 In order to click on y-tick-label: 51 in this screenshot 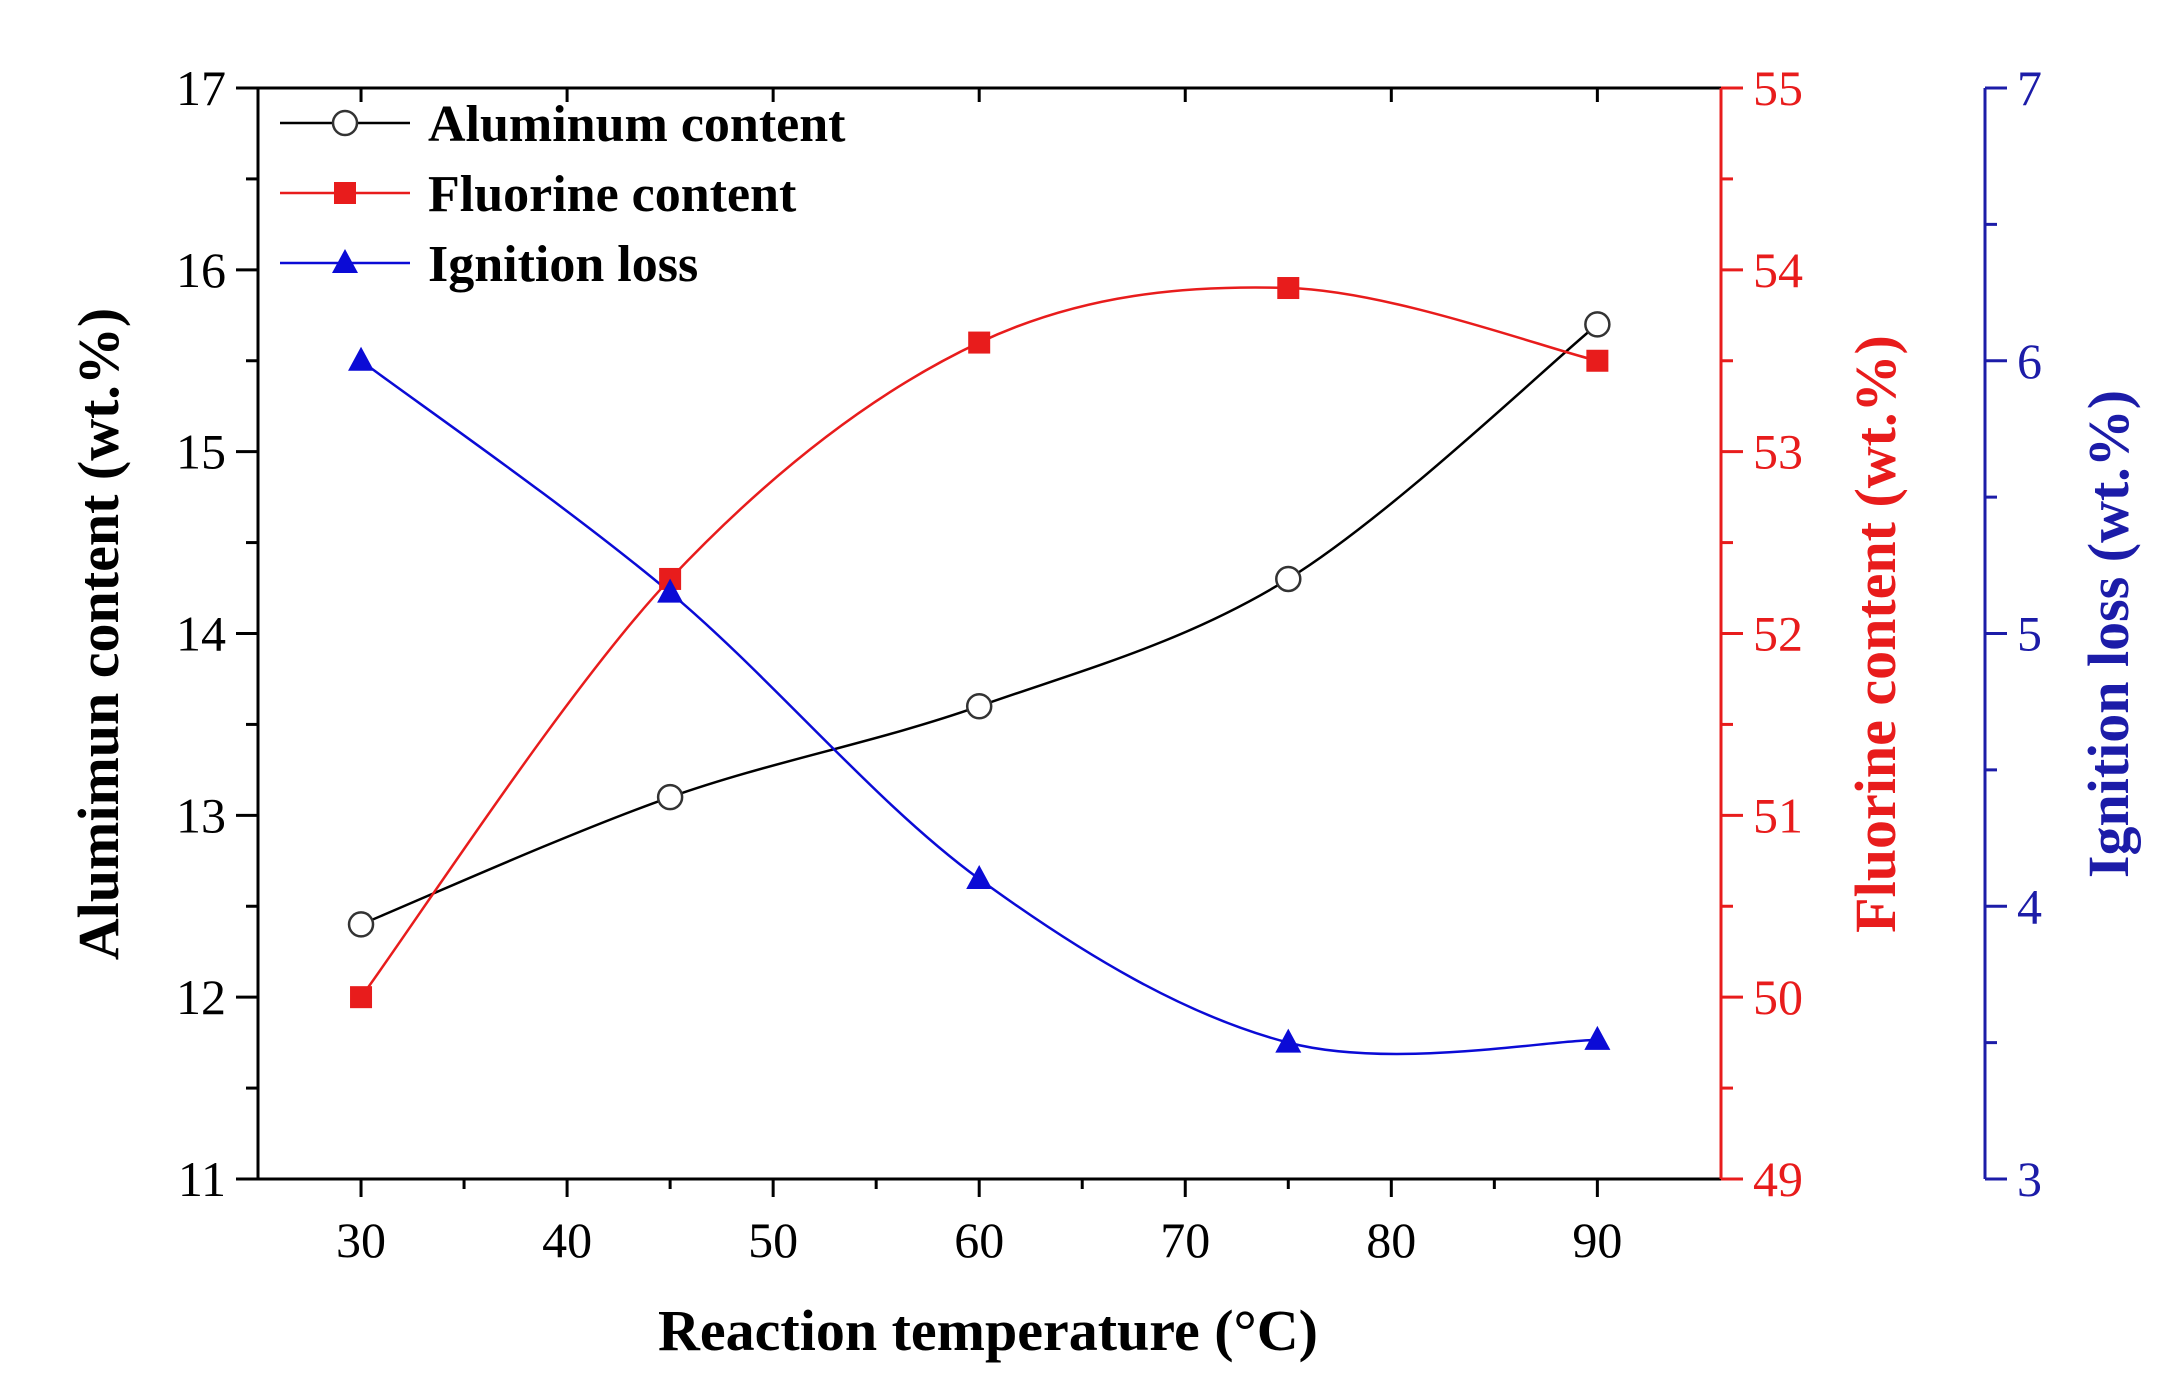, I will do `click(1778, 815)`.